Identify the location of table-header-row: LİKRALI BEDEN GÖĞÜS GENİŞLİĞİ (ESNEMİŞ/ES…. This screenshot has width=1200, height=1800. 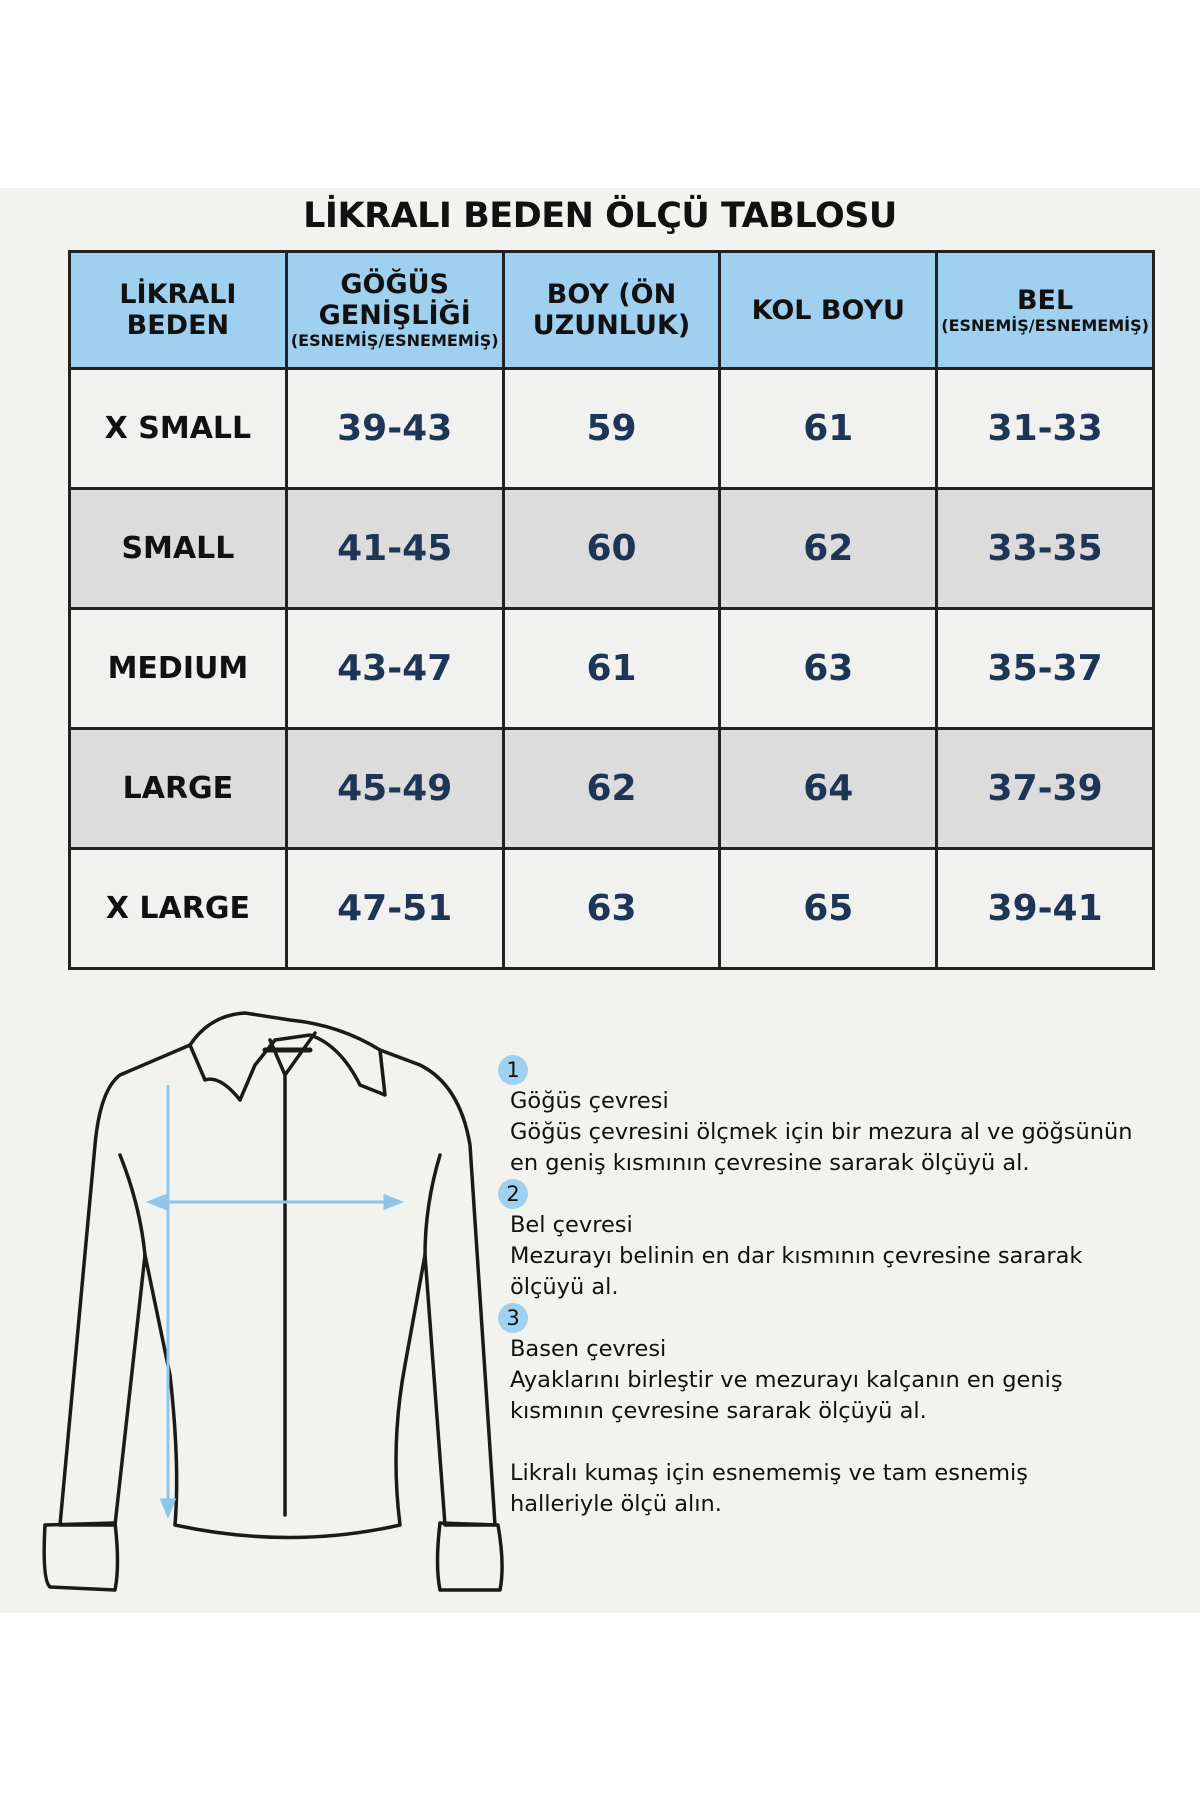
(611, 310).